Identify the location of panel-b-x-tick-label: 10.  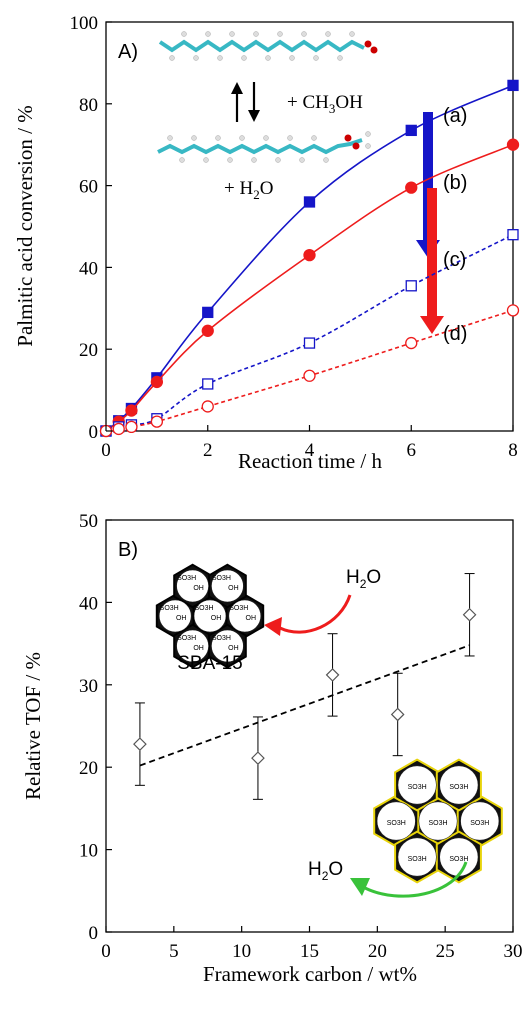
(241, 951).